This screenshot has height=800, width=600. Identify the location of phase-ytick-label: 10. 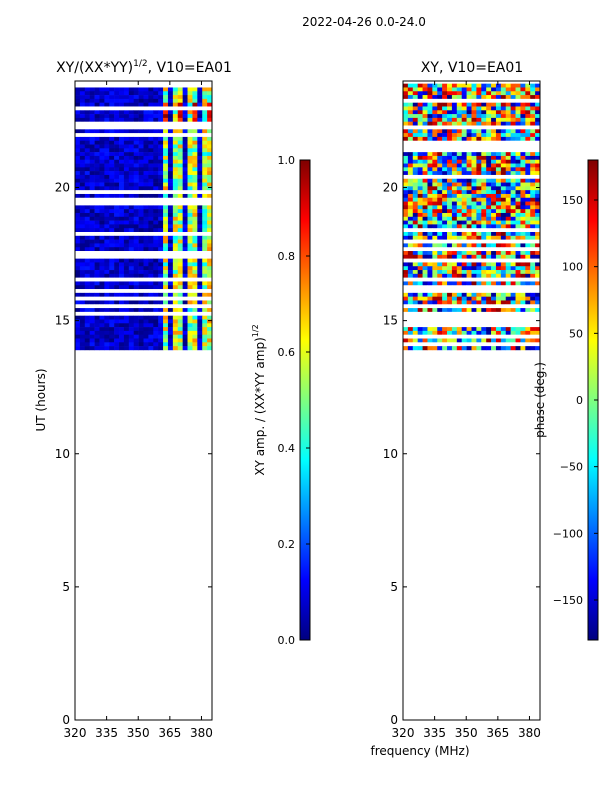
(390, 454).